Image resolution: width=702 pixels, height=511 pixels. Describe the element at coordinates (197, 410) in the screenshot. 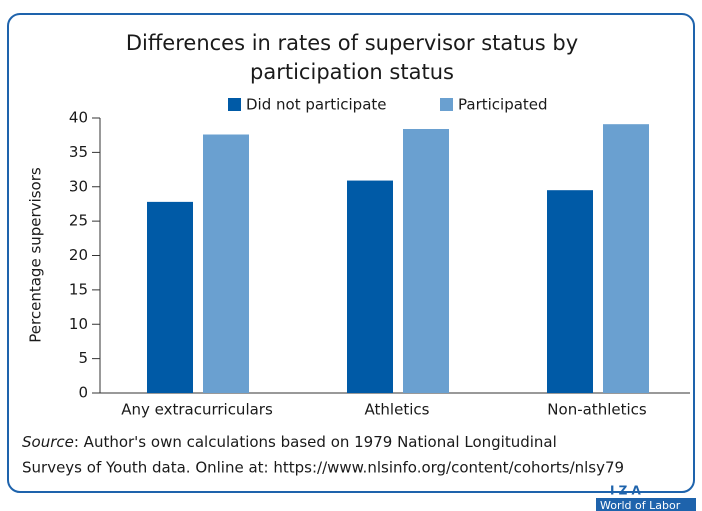

I see `x-tick-label: Any extracurriculars` at that location.